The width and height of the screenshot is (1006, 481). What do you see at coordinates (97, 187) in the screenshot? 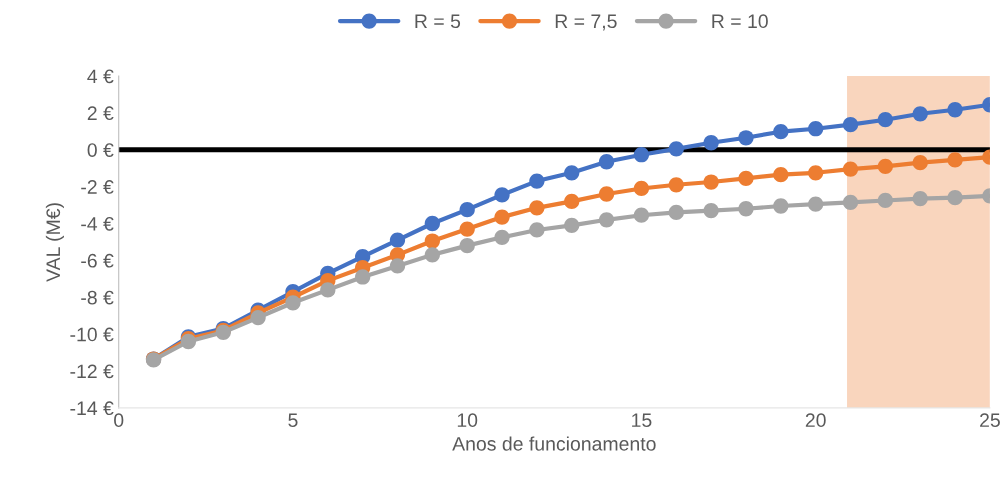
I see `y-tick-label: -2 €` at bounding box center [97, 187].